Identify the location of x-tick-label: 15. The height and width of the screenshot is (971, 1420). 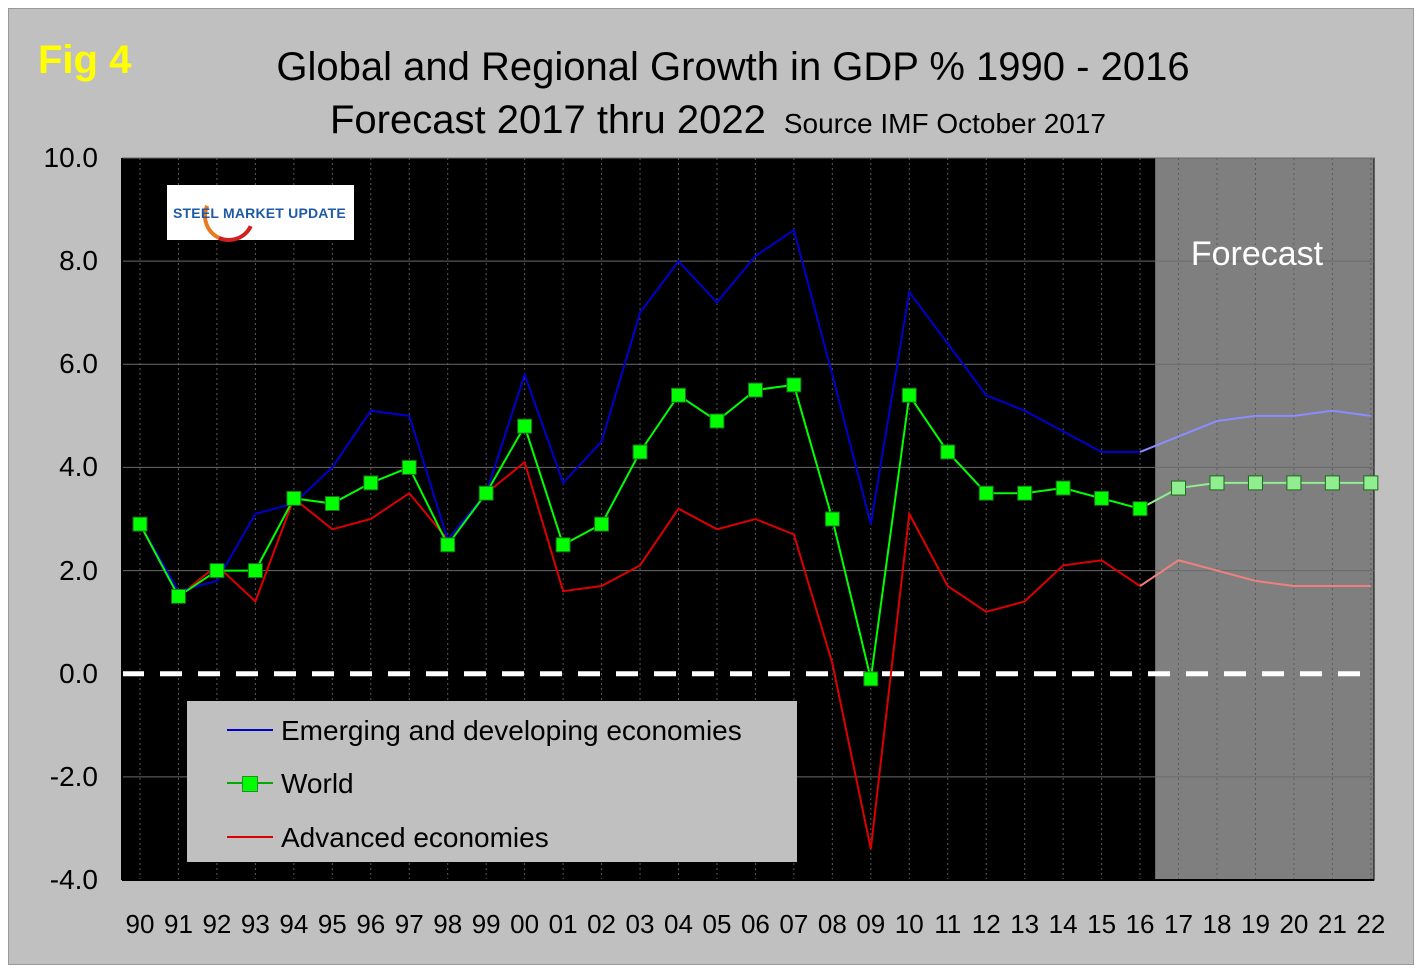
(1102, 924).